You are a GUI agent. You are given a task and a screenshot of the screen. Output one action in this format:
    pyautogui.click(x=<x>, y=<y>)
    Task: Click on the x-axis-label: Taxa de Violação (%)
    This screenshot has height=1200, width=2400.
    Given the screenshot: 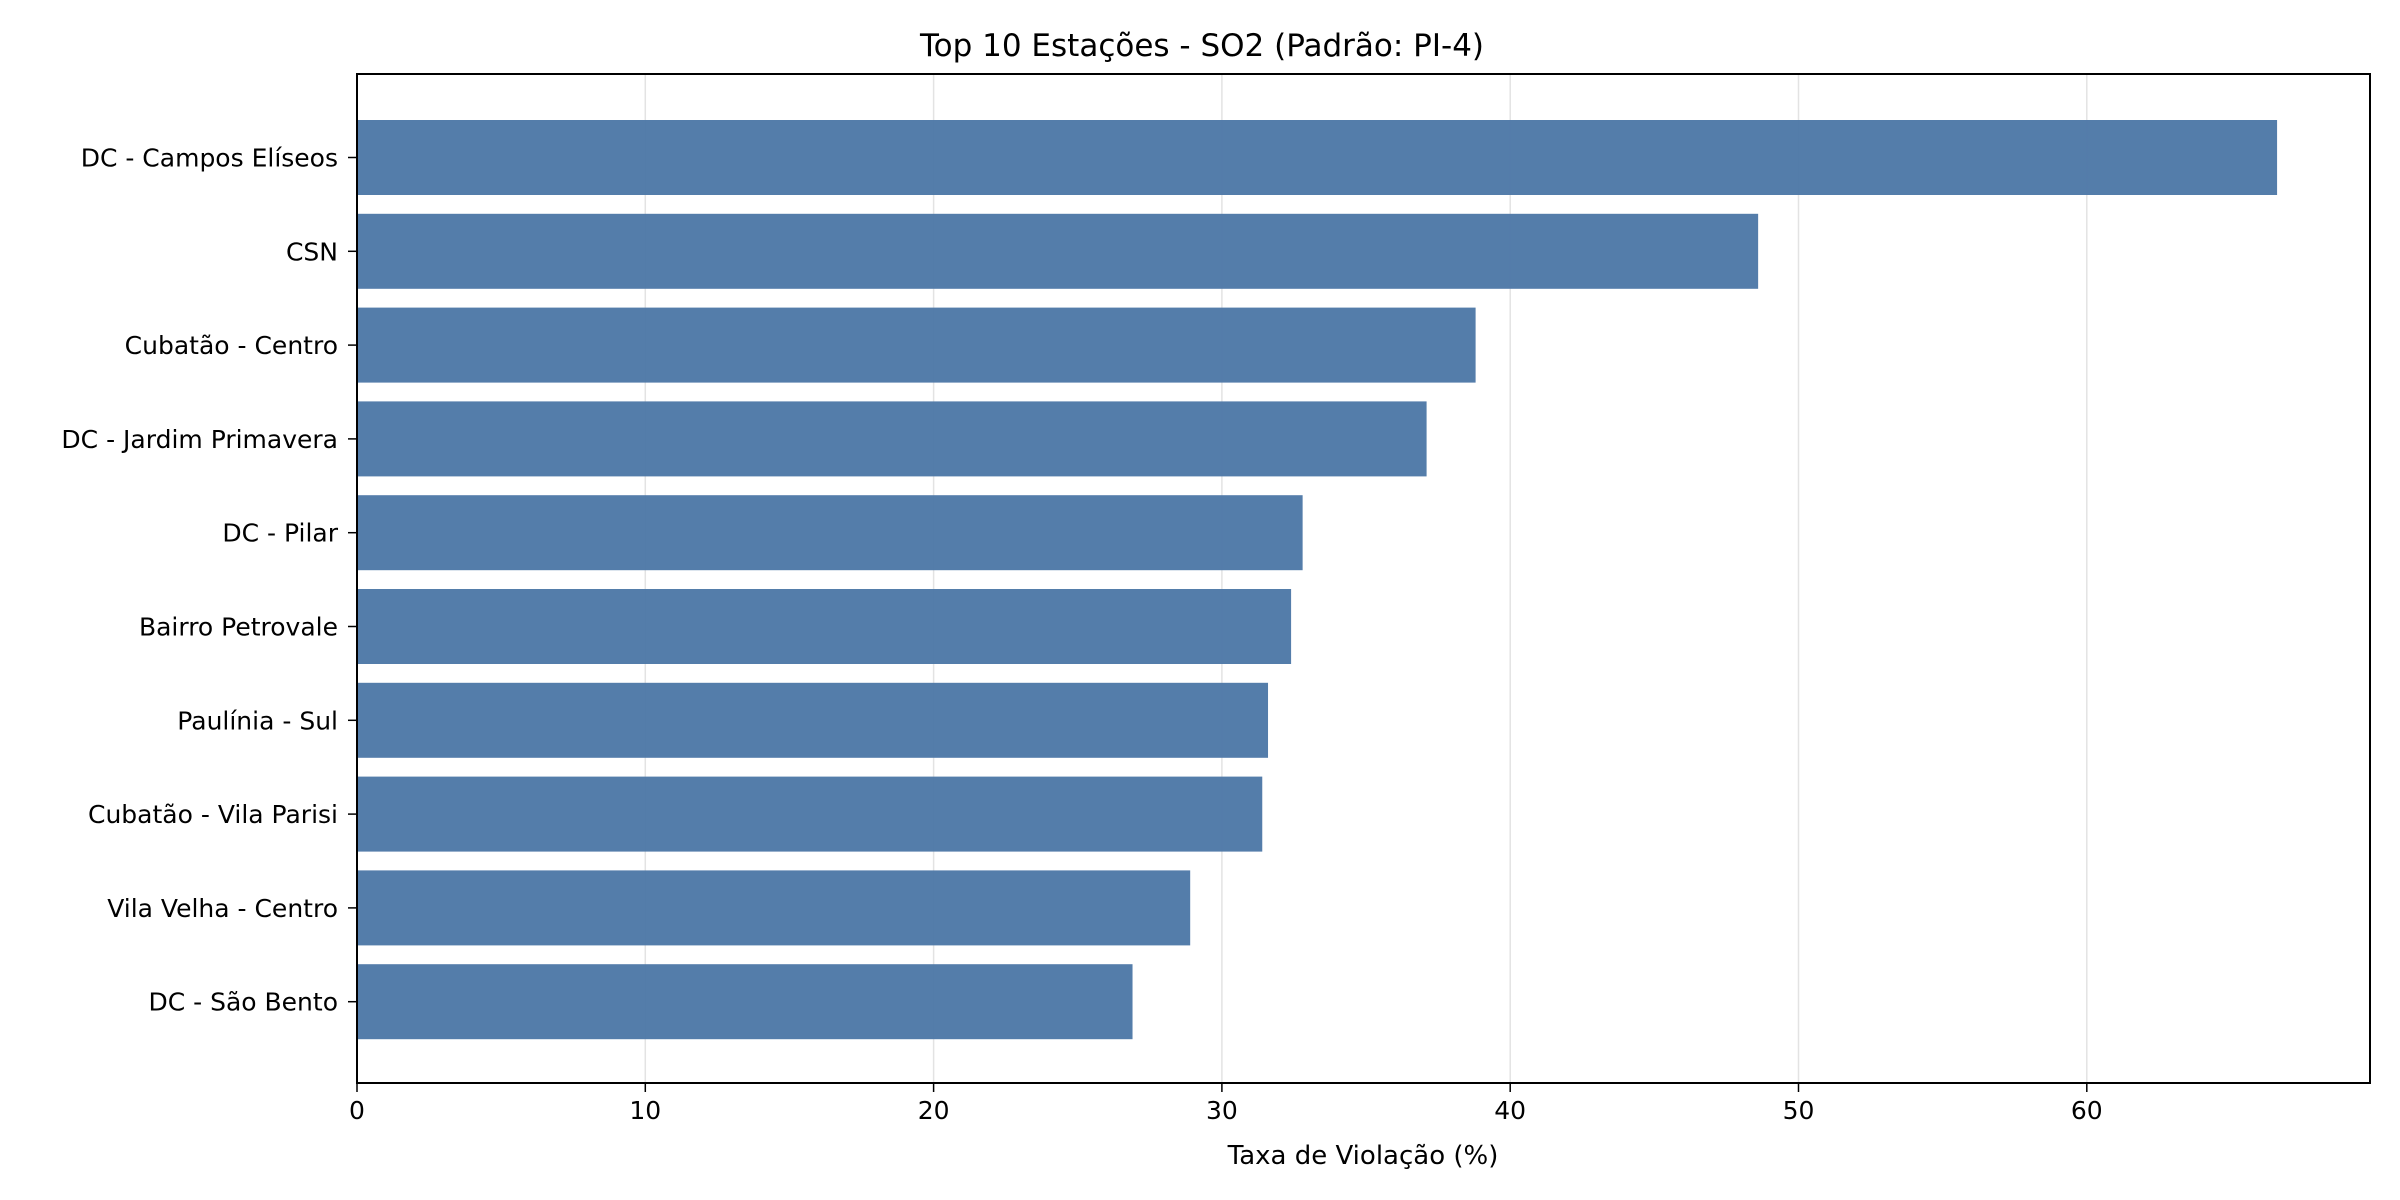 What is the action you would take?
    pyautogui.click(x=1363, y=1156)
    